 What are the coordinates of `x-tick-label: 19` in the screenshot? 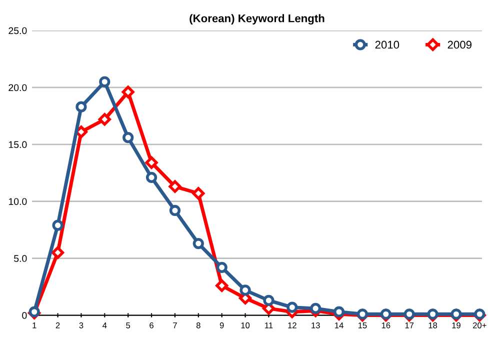 It's located at (456, 325).